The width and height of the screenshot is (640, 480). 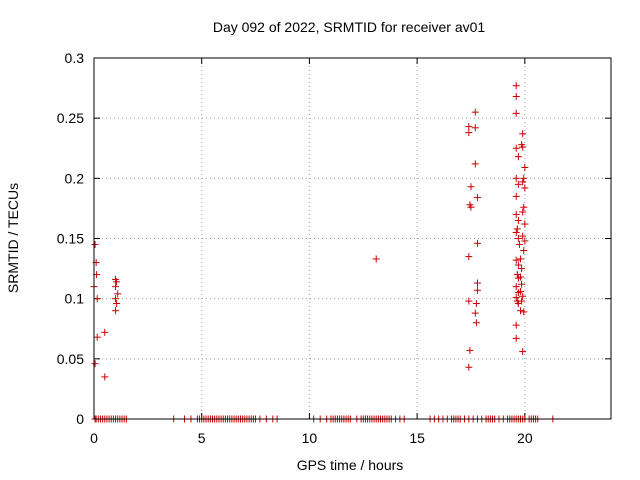 I want to click on y-tick-label: 0.05, so click(x=70, y=359).